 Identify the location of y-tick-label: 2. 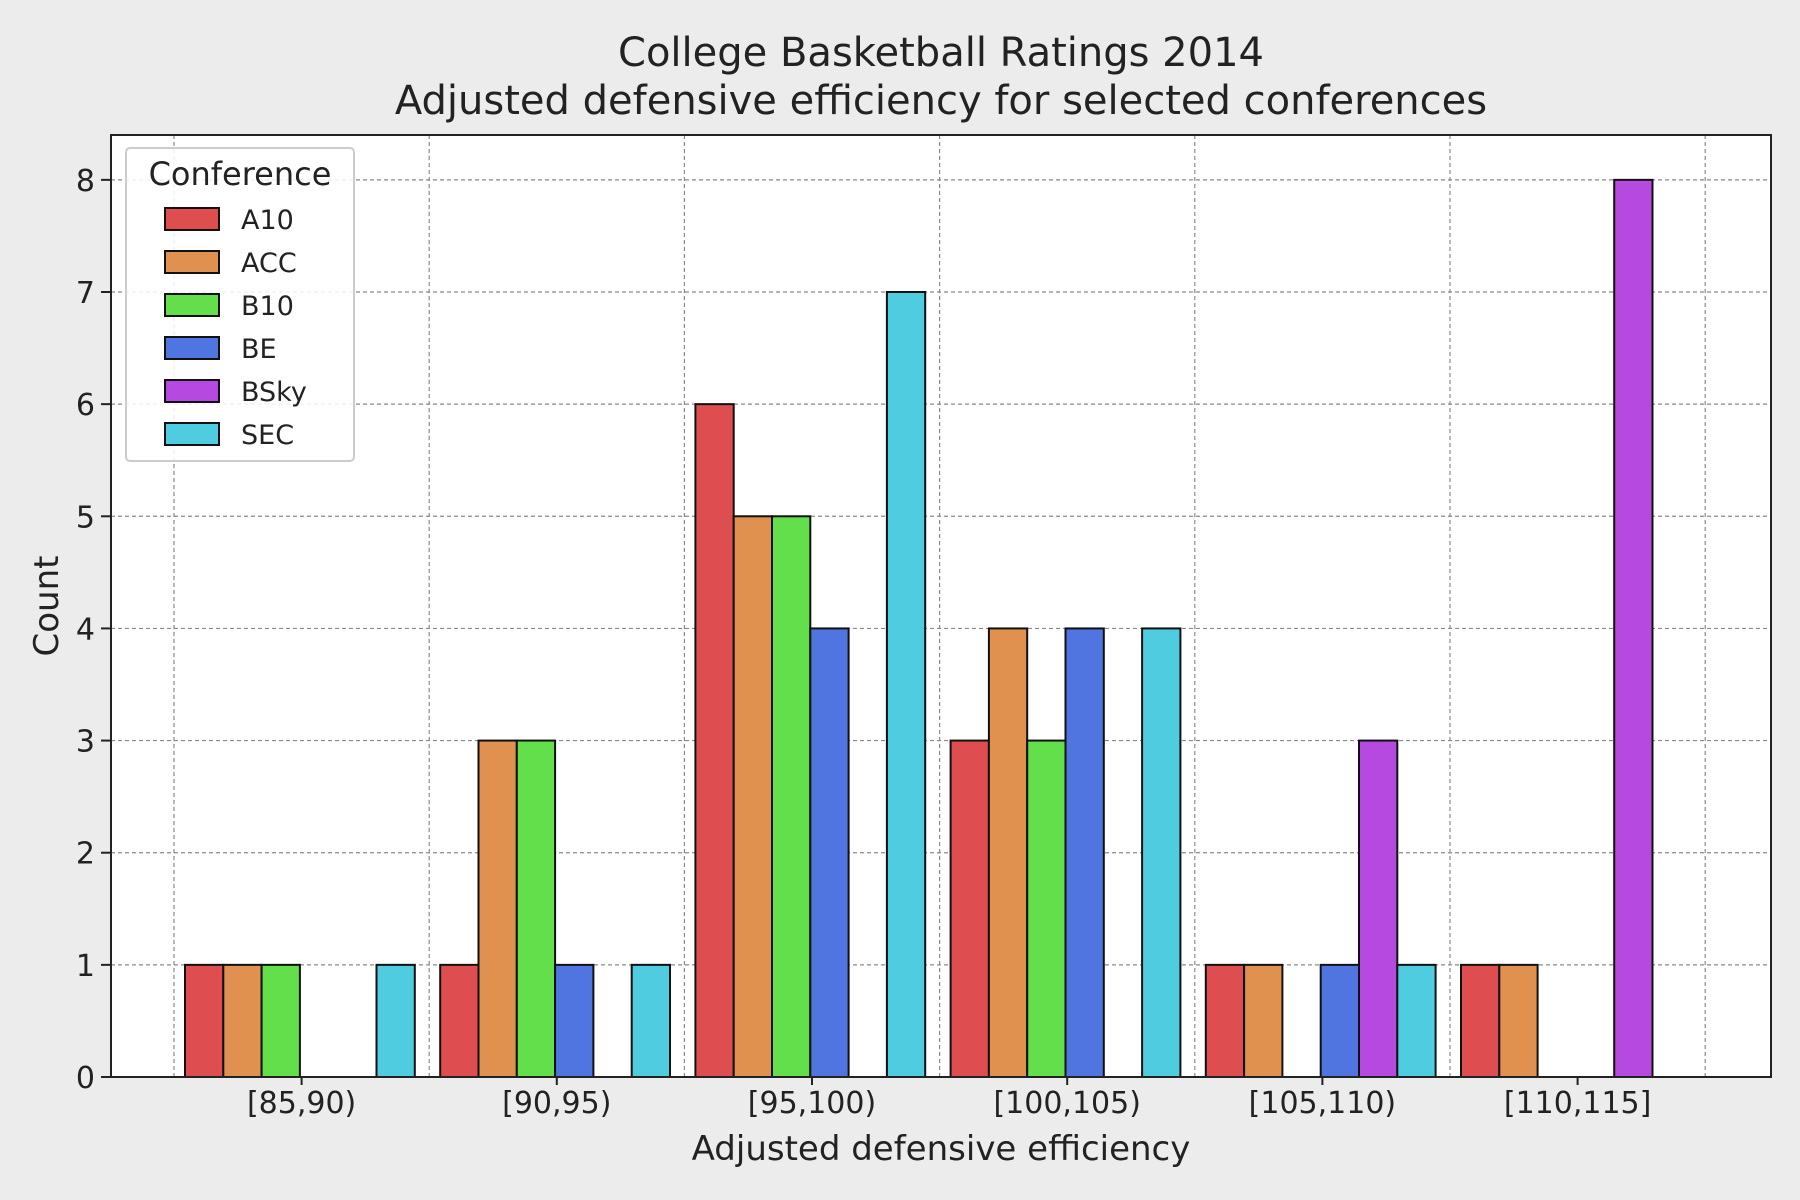
(85, 854).